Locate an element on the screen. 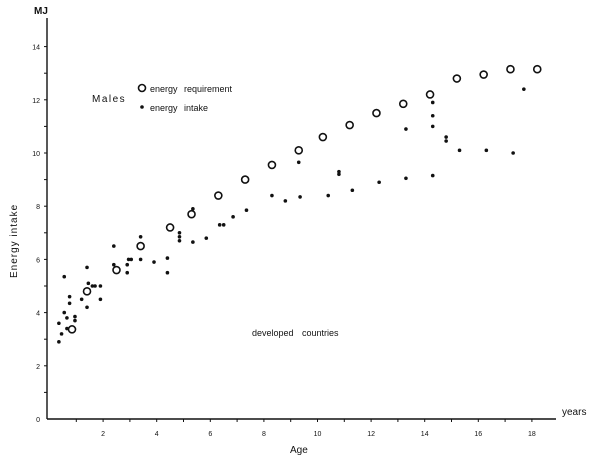  x-tick-label: 4 is located at coordinates (157, 434).